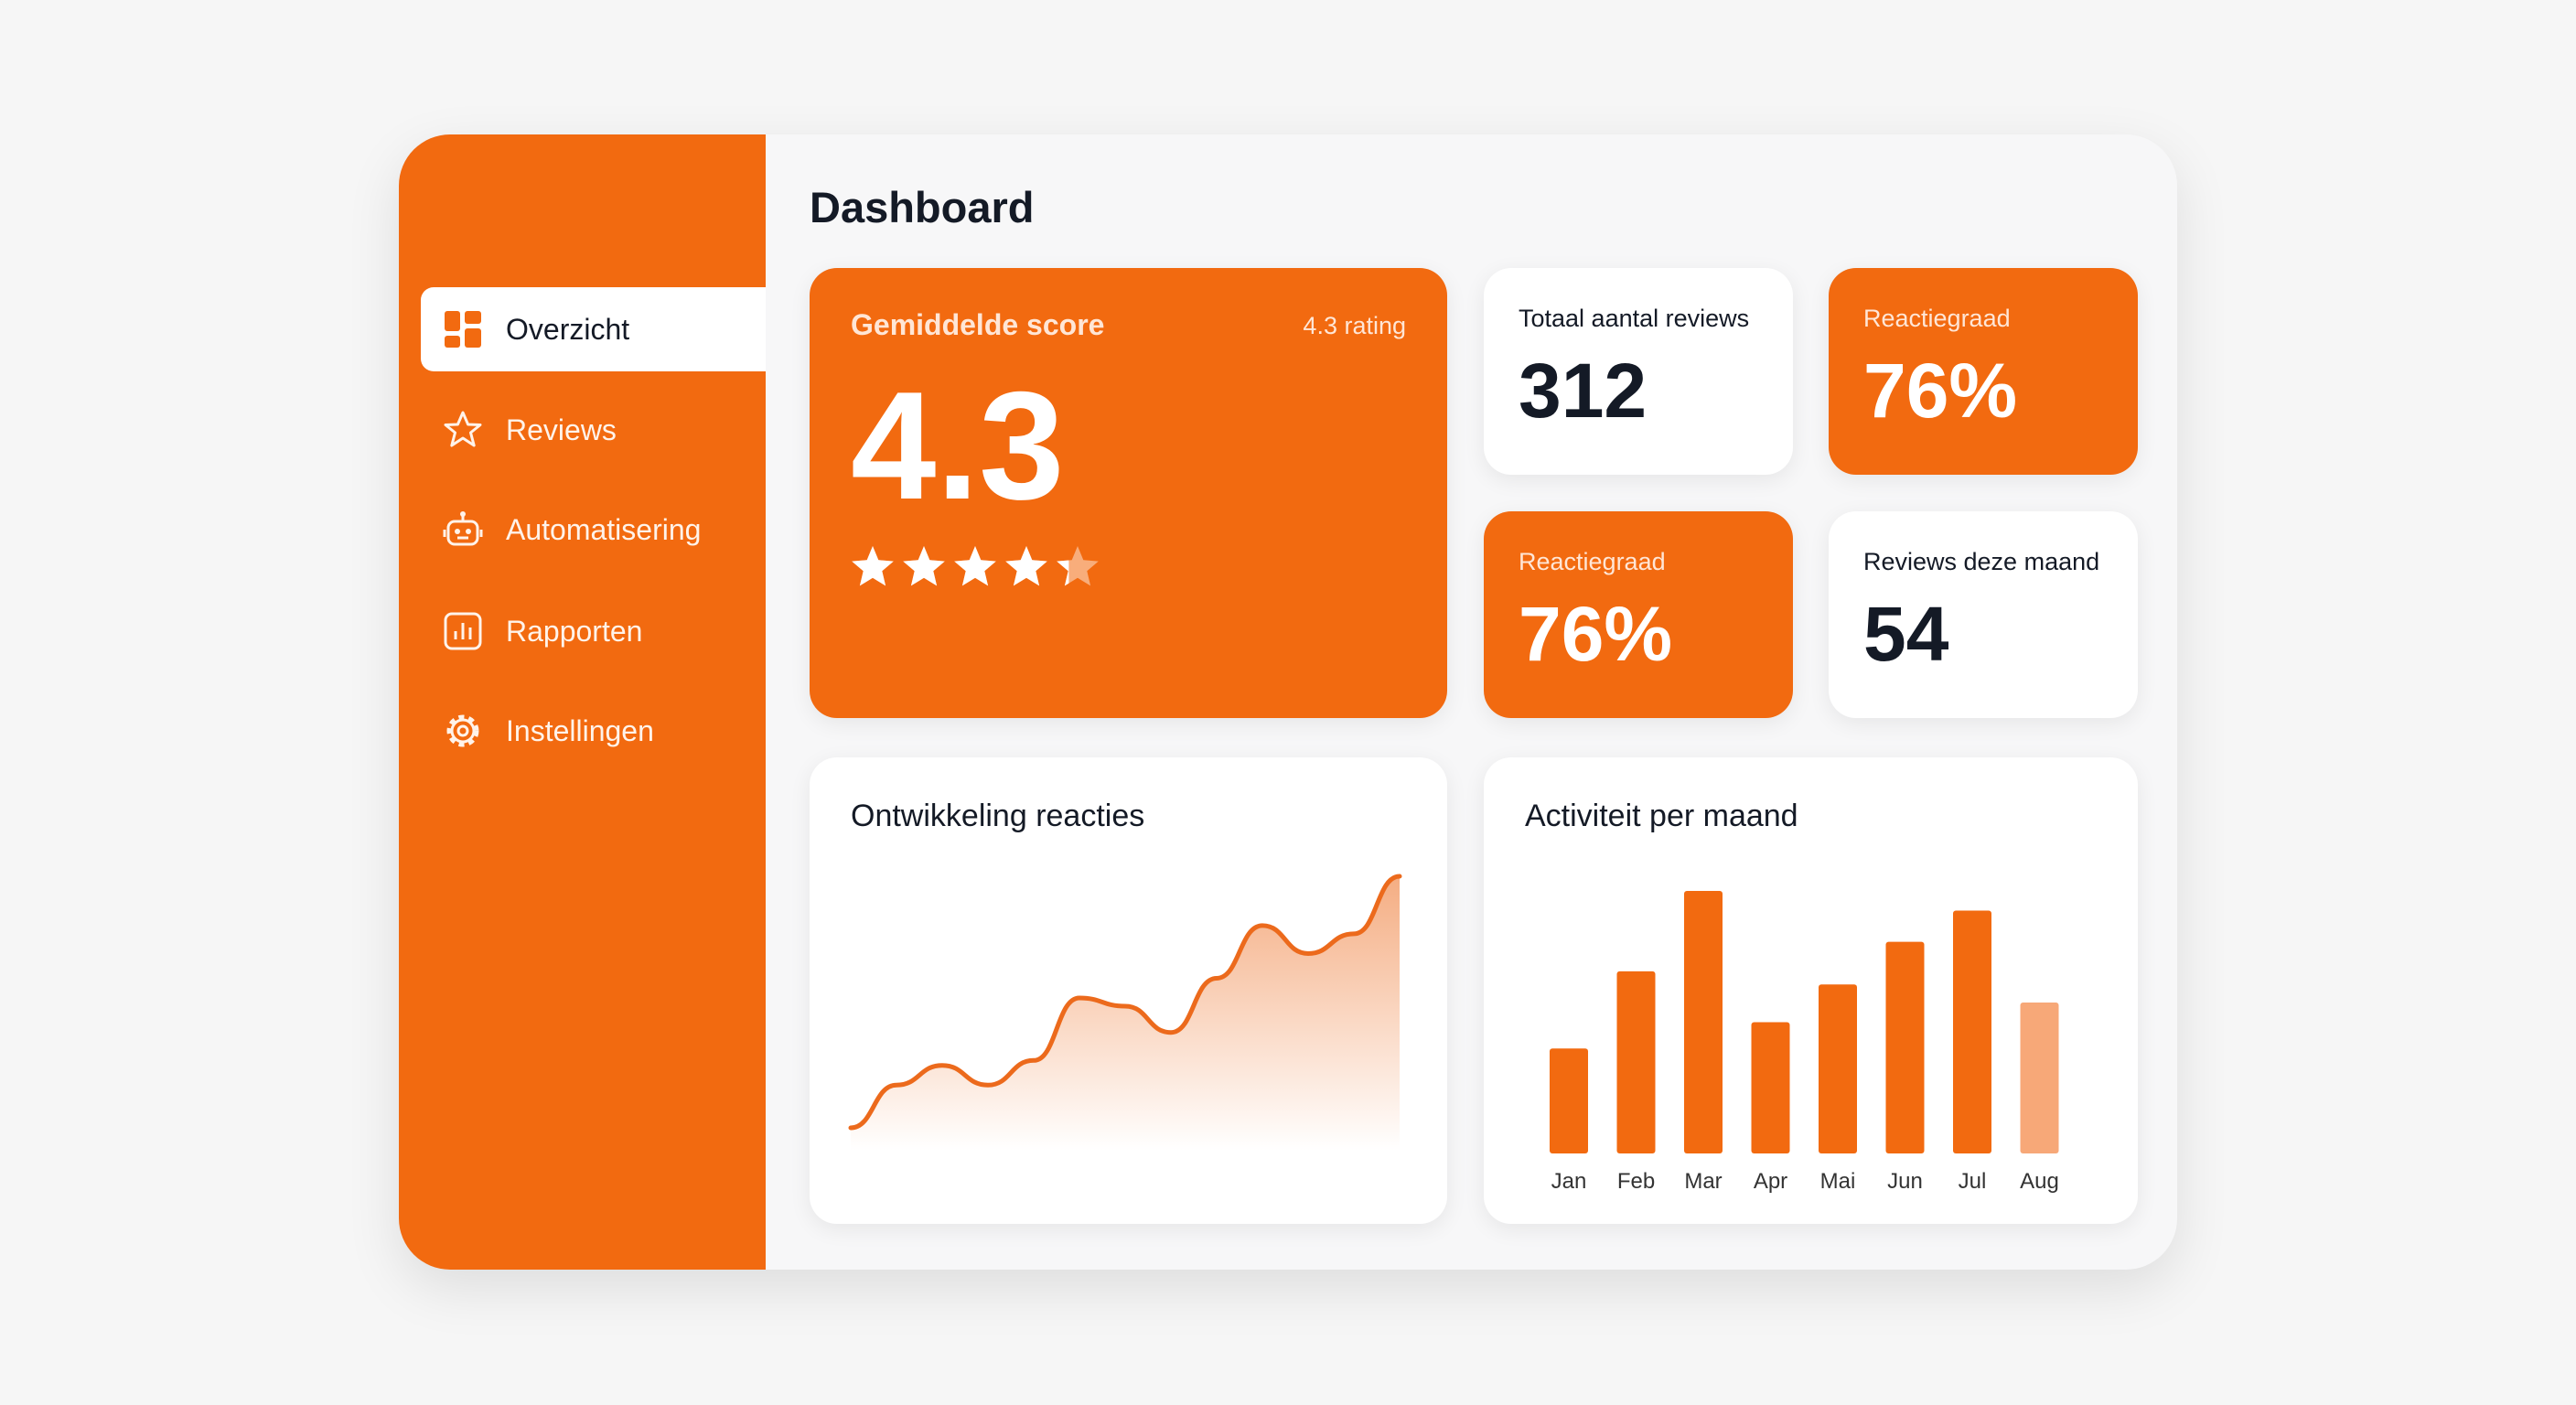 Image resolution: width=2576 pixels, height=1405 pixels. I want to click on line, so click(1125, 1002).